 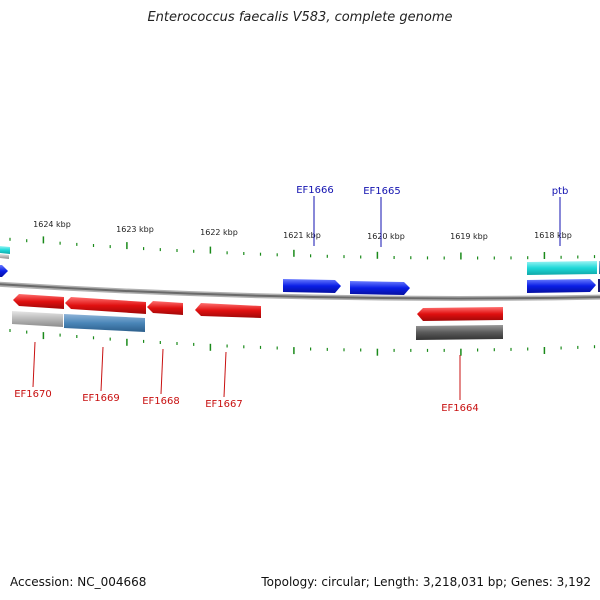 What do you see at coordinates (560, 191) in the screenshot?
I see `gene-label-forward: ptb` at bounding box center [560, 191].